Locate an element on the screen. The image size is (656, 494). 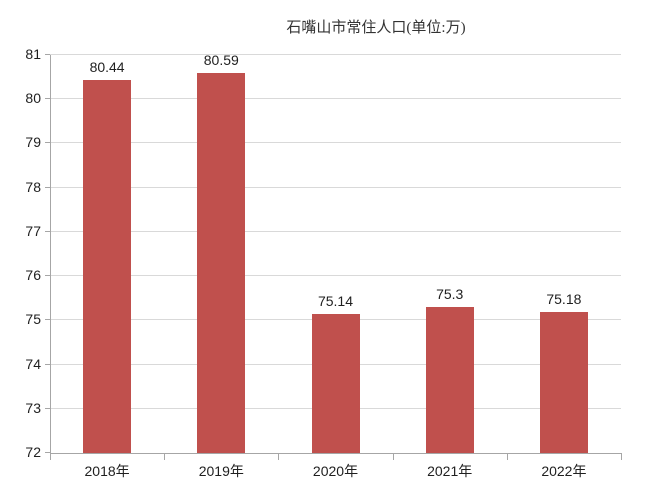
bar-value-label: 80.44 is located at coordinates (107, 66).